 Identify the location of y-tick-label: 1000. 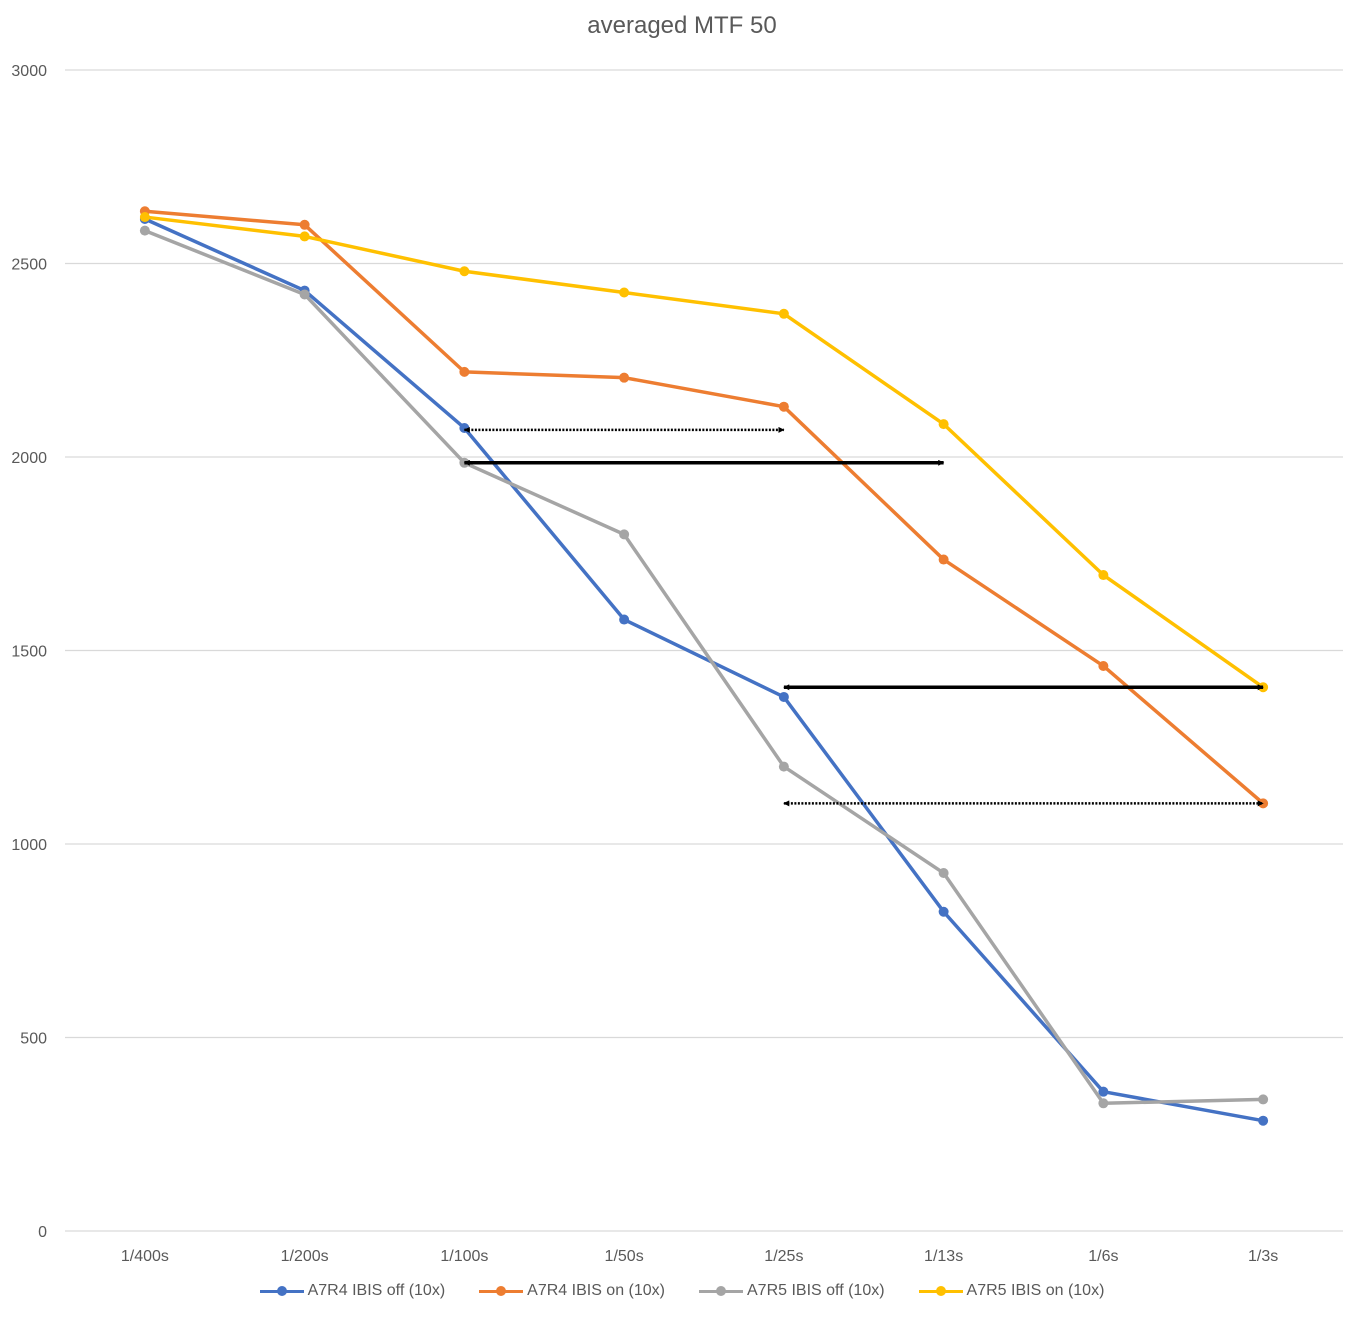
(29, 845).